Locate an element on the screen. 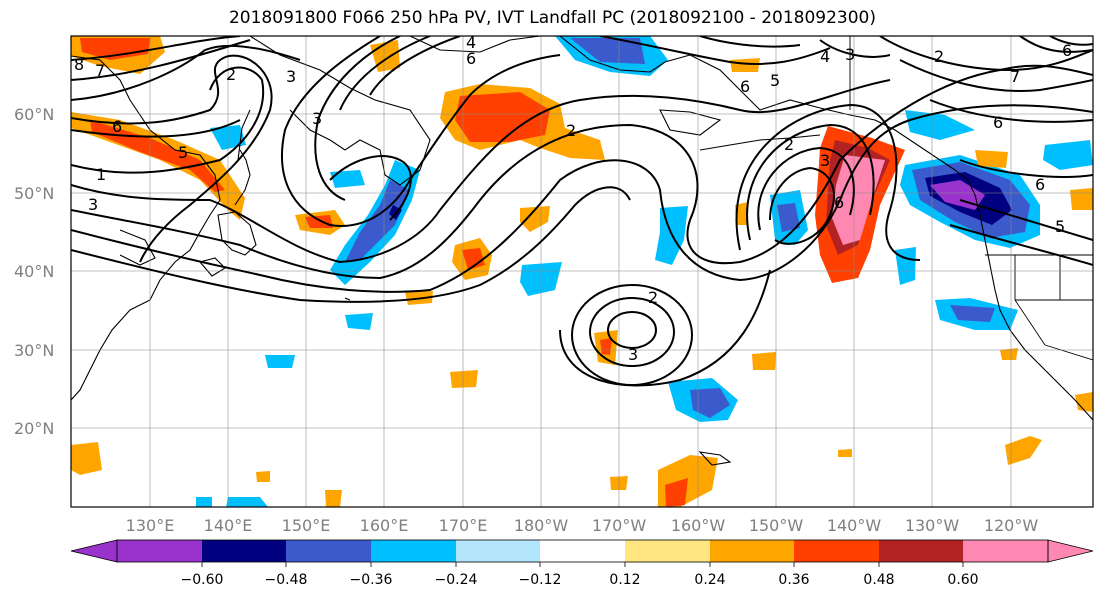 The height and width of the screenshot is (601, 1105). colorbar-tick-label: −0.12 is located at coordinates (540, 580).